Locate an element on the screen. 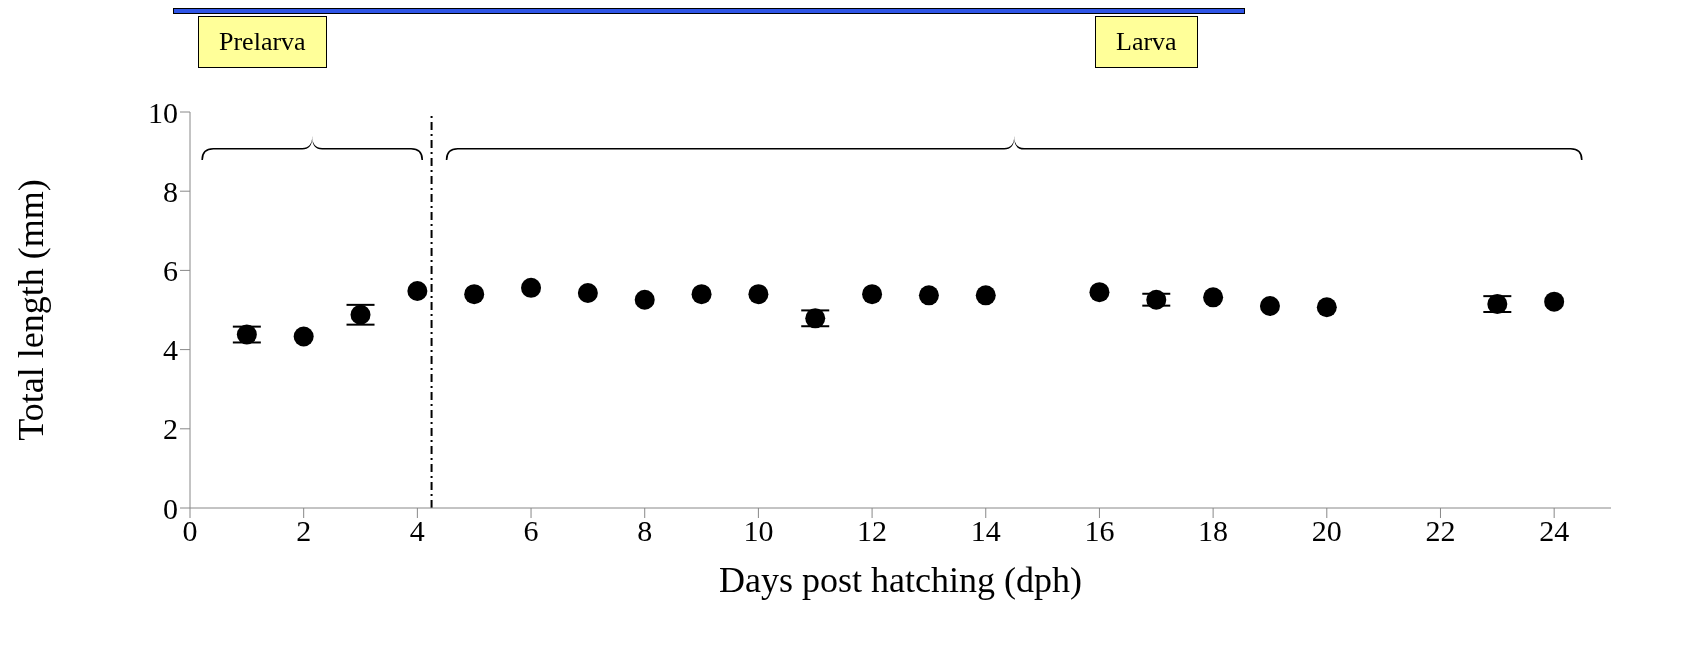  x-tick-label: 12 is located at coordinates (872, 531).